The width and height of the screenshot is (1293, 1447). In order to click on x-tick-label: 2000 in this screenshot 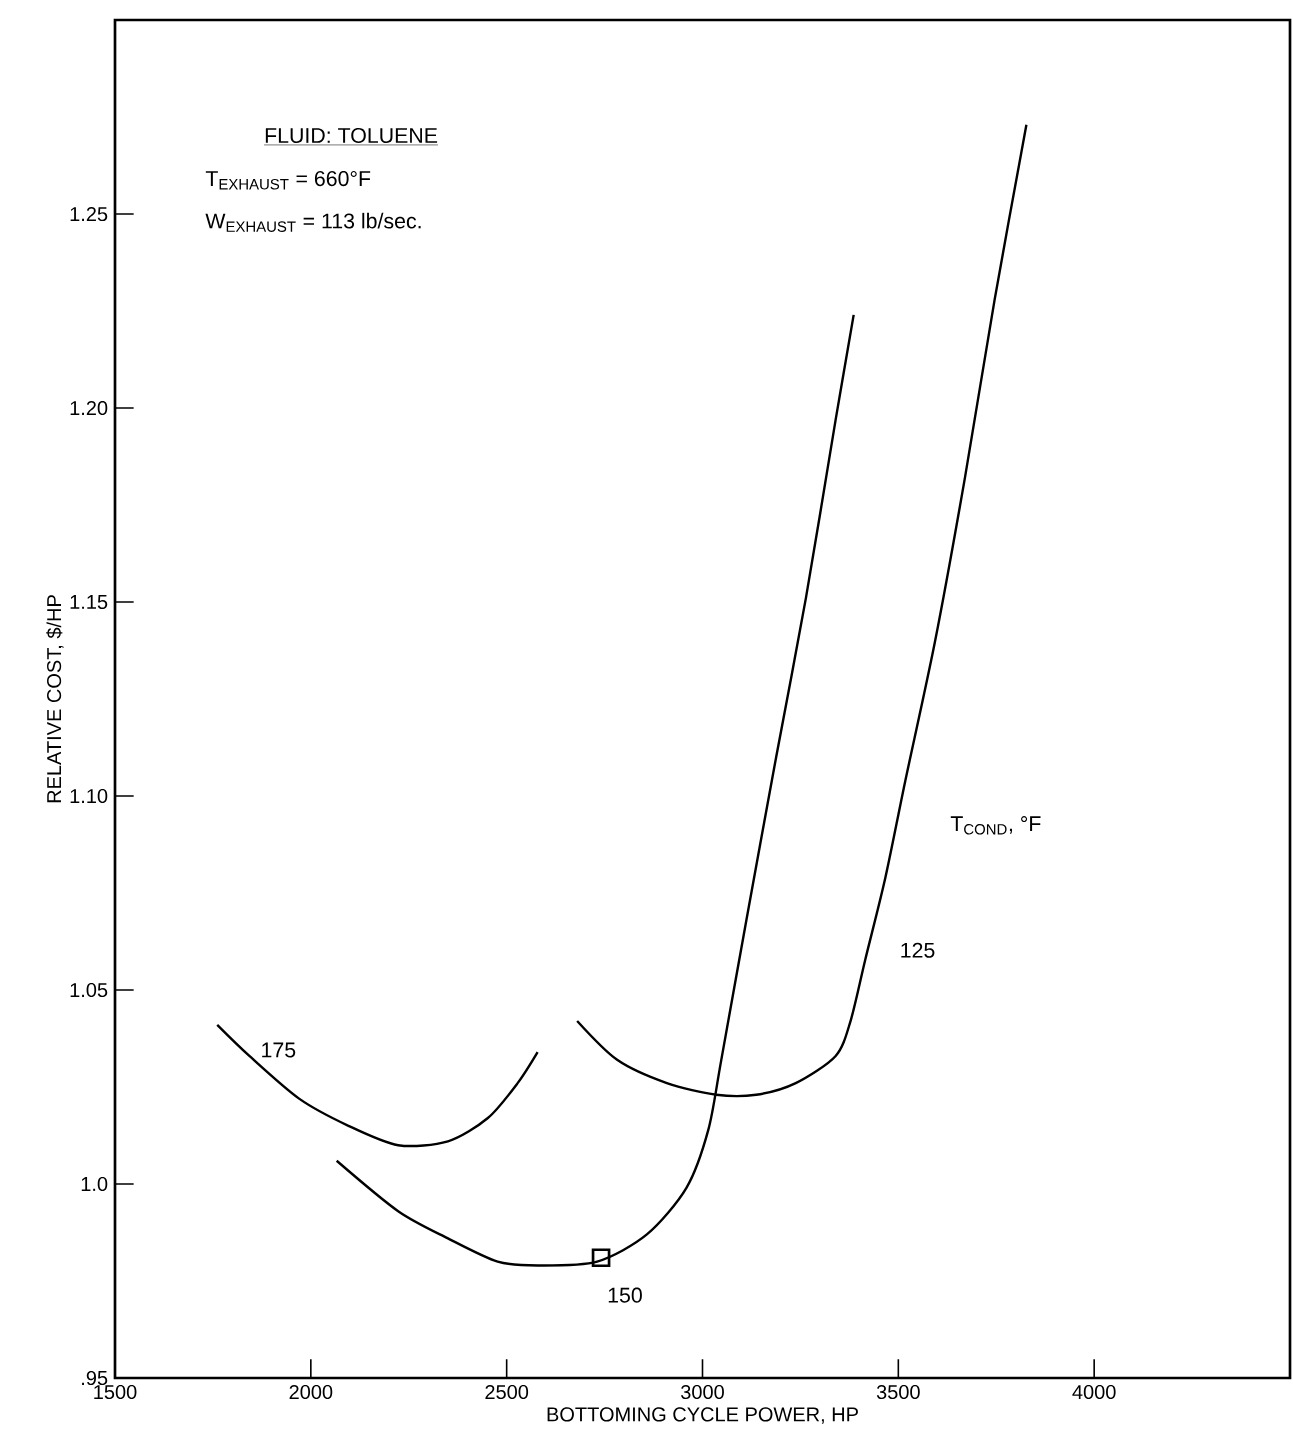, I will do `click(311, 1392)`.